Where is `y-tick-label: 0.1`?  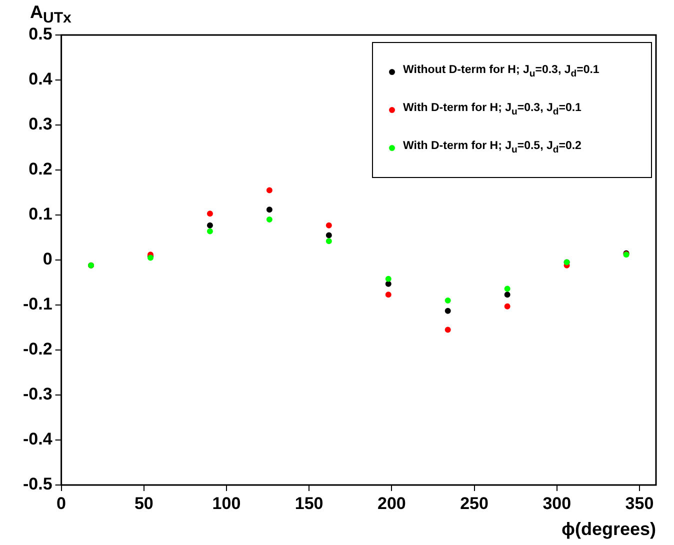
y-tick-label: 0.1 is located at coordinates (40, 214).